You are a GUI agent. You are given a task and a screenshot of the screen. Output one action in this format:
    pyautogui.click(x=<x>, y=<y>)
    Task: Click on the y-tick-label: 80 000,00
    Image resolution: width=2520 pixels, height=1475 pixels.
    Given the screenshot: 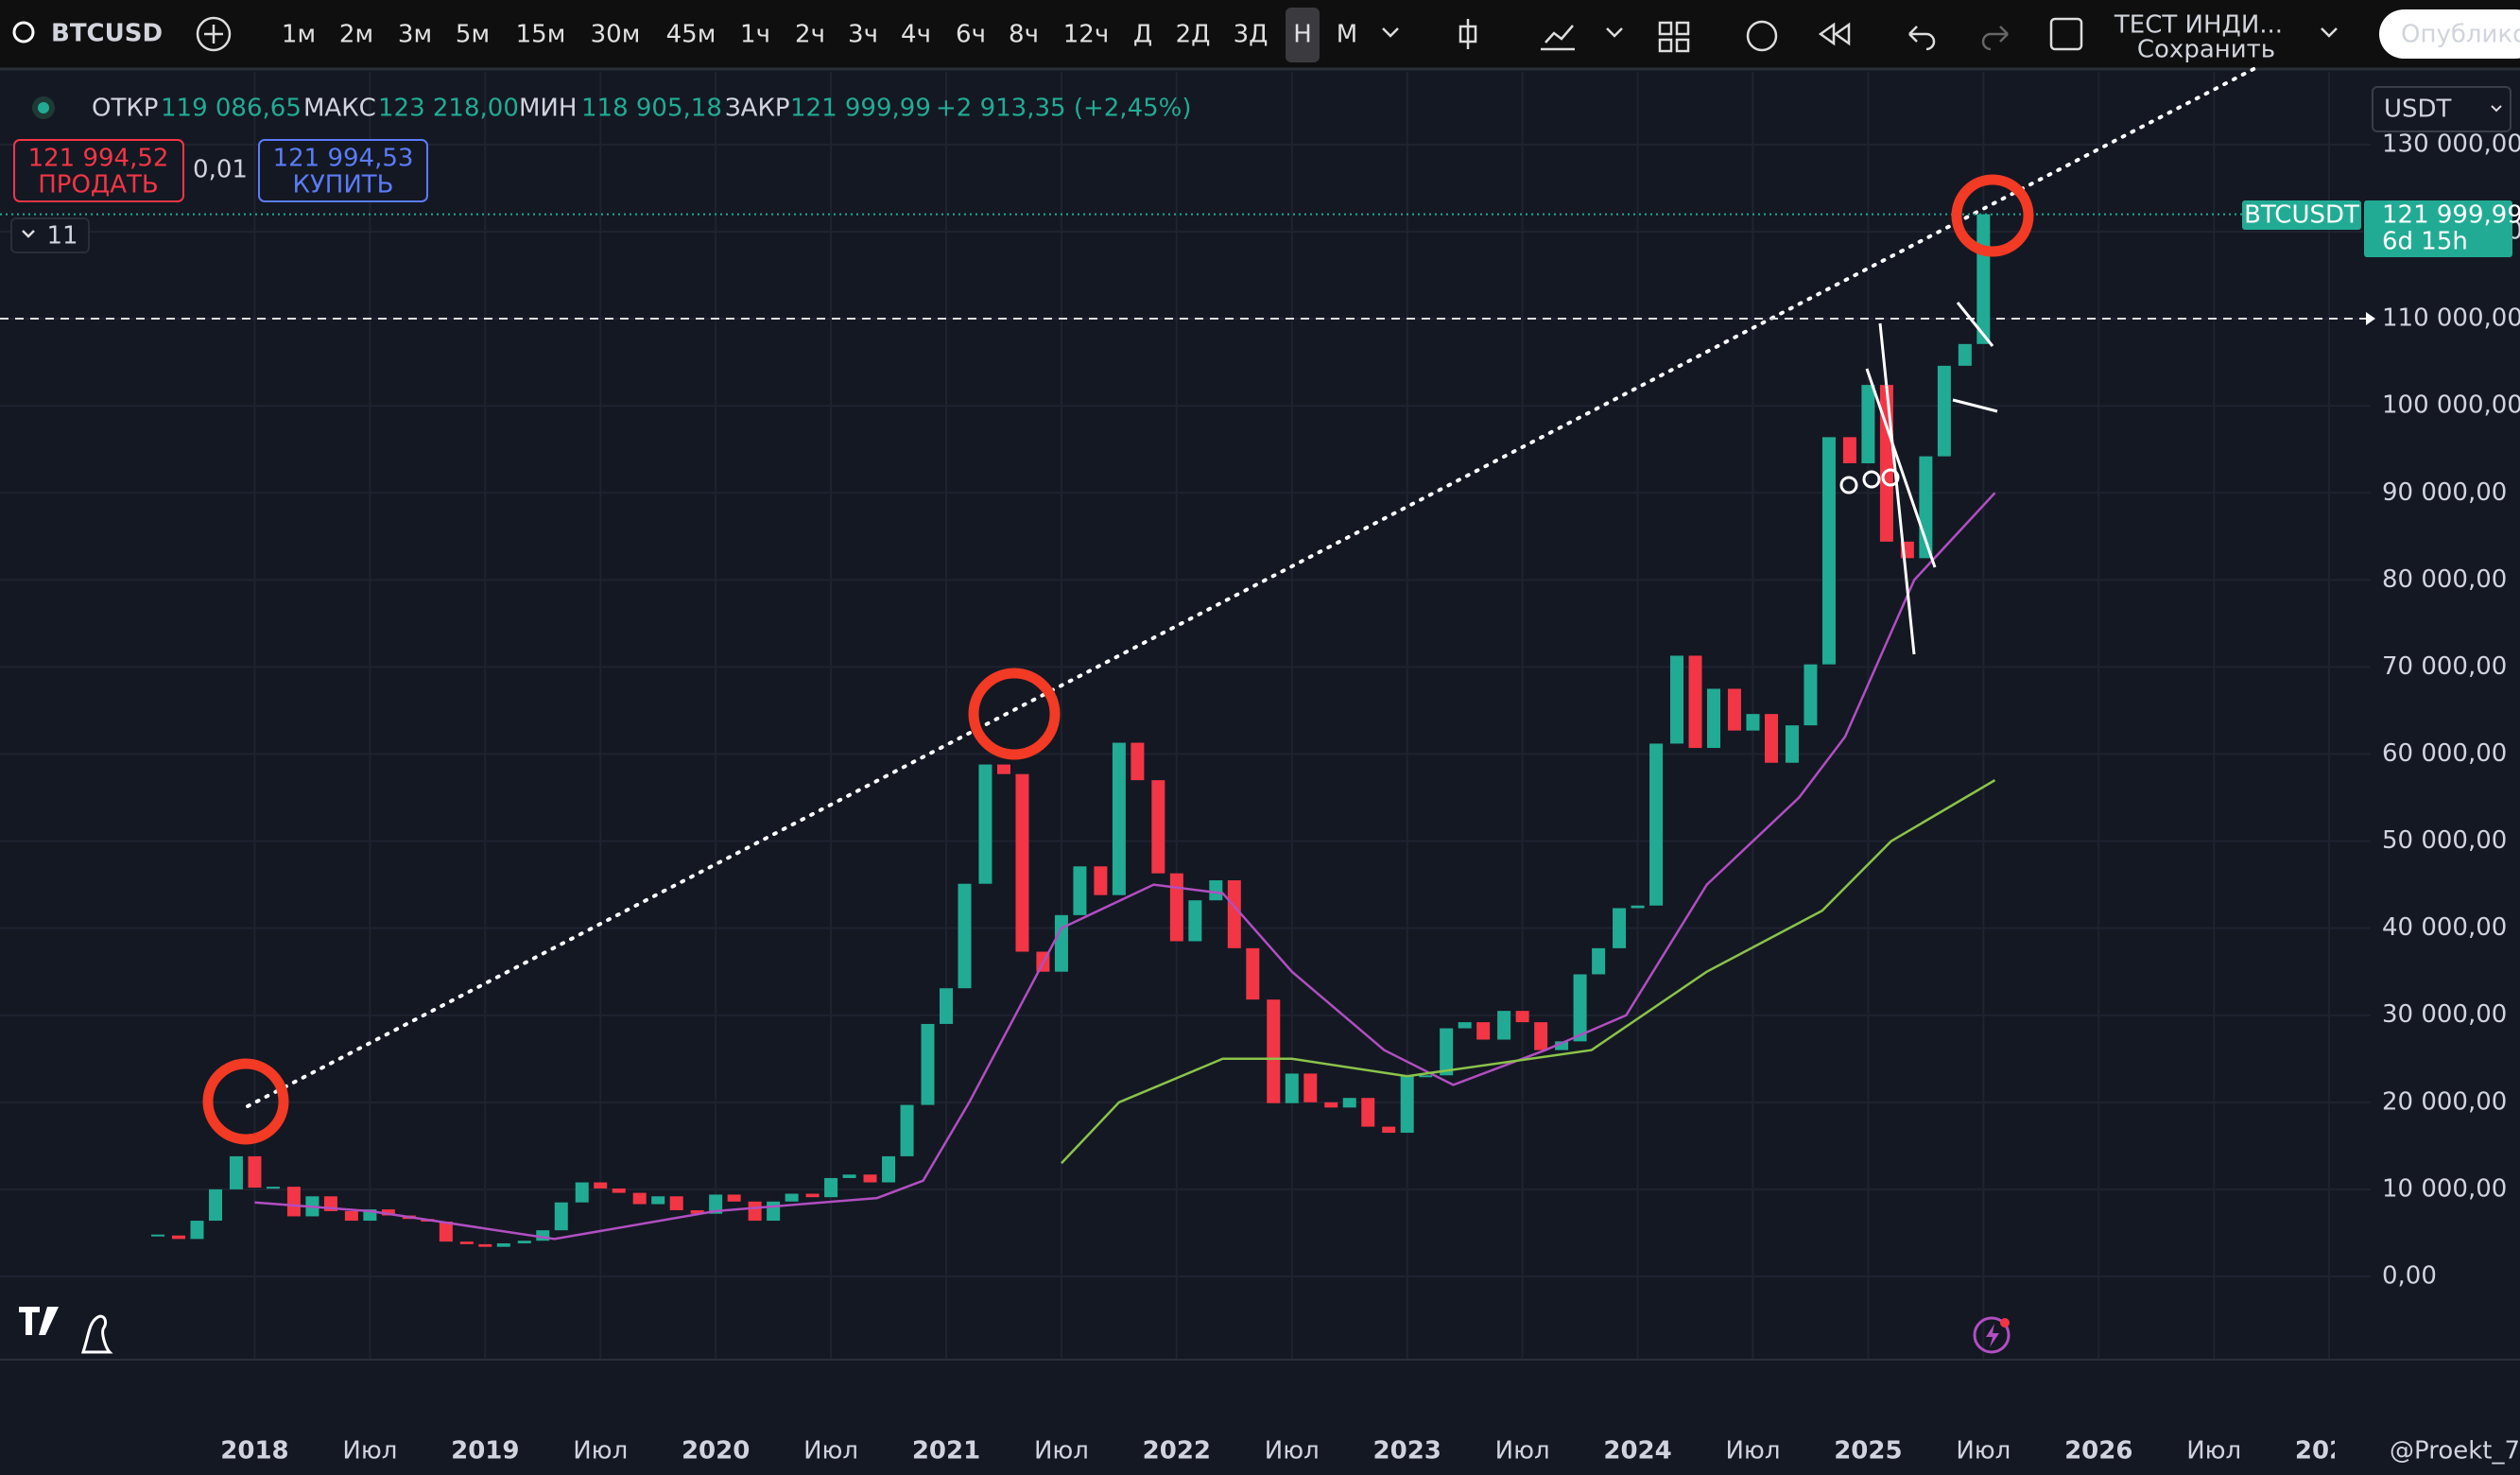 What is the action you would take?
    pyautogui.click(x=2444, y=579)
    